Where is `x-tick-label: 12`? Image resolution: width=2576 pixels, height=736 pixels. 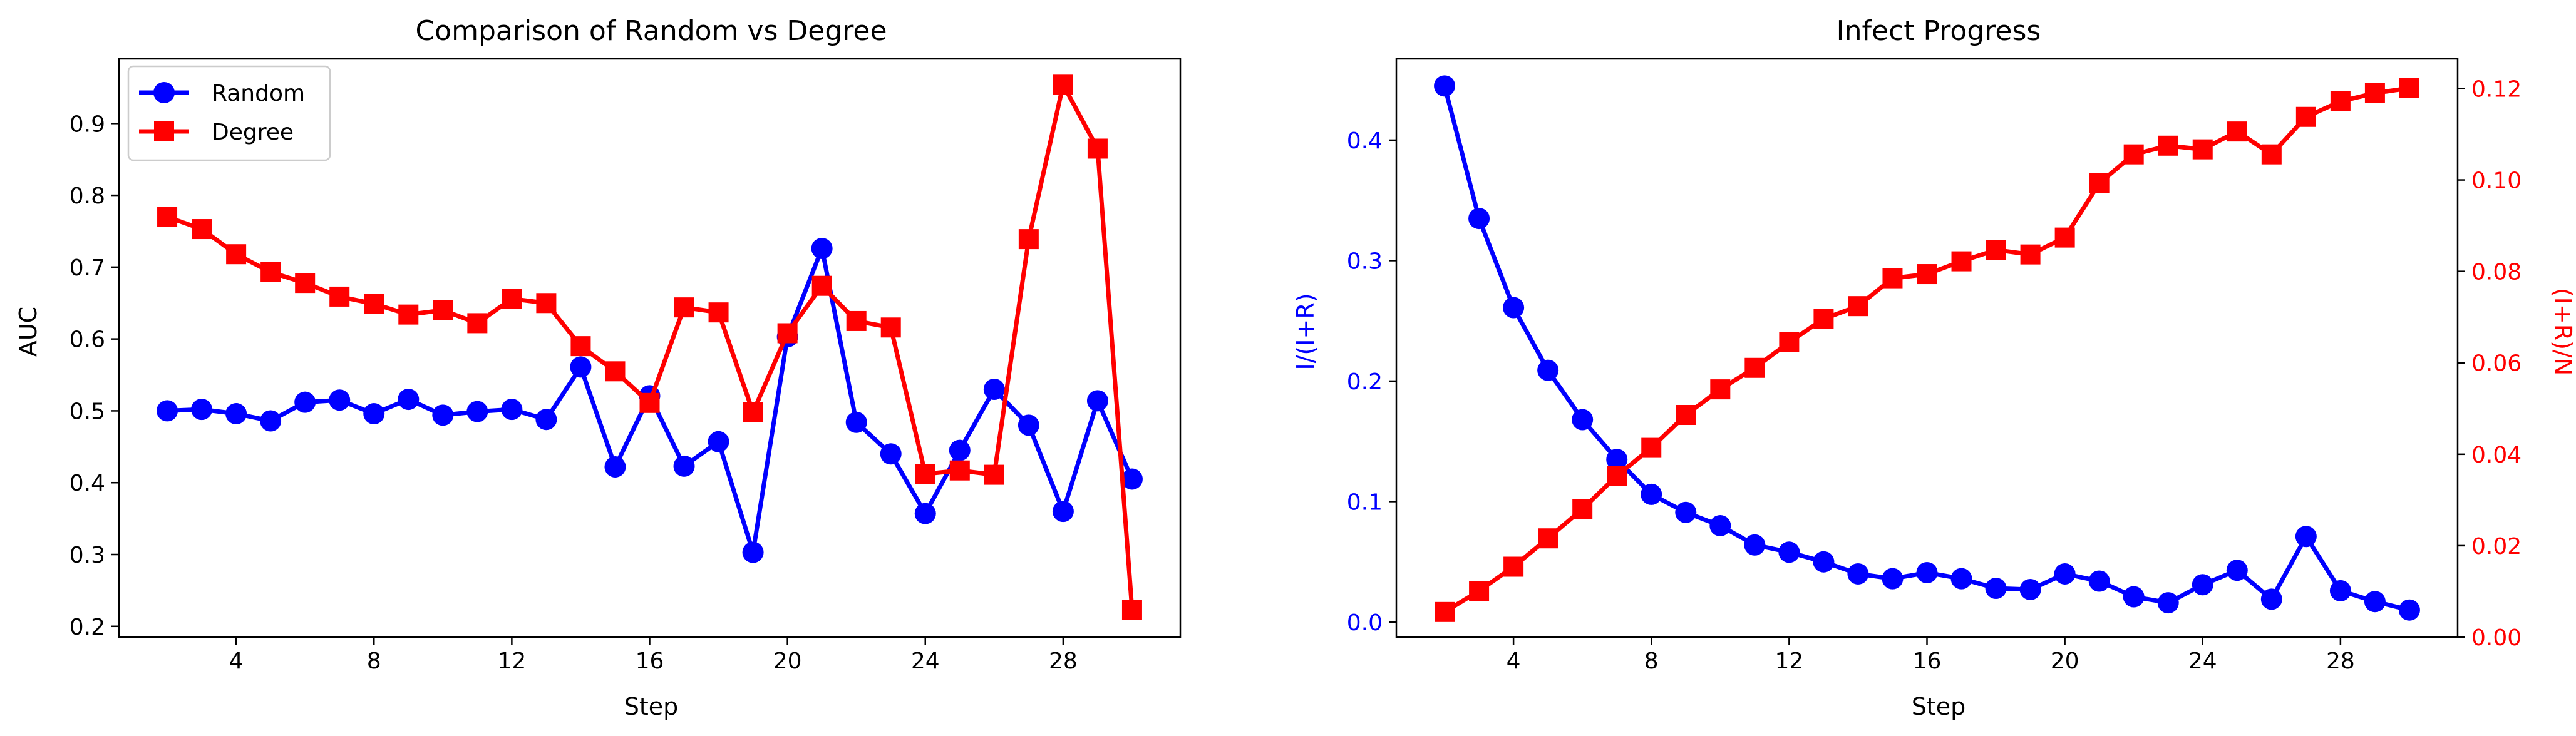 x-tick-label: 12 is located at coordinates (511, 661).